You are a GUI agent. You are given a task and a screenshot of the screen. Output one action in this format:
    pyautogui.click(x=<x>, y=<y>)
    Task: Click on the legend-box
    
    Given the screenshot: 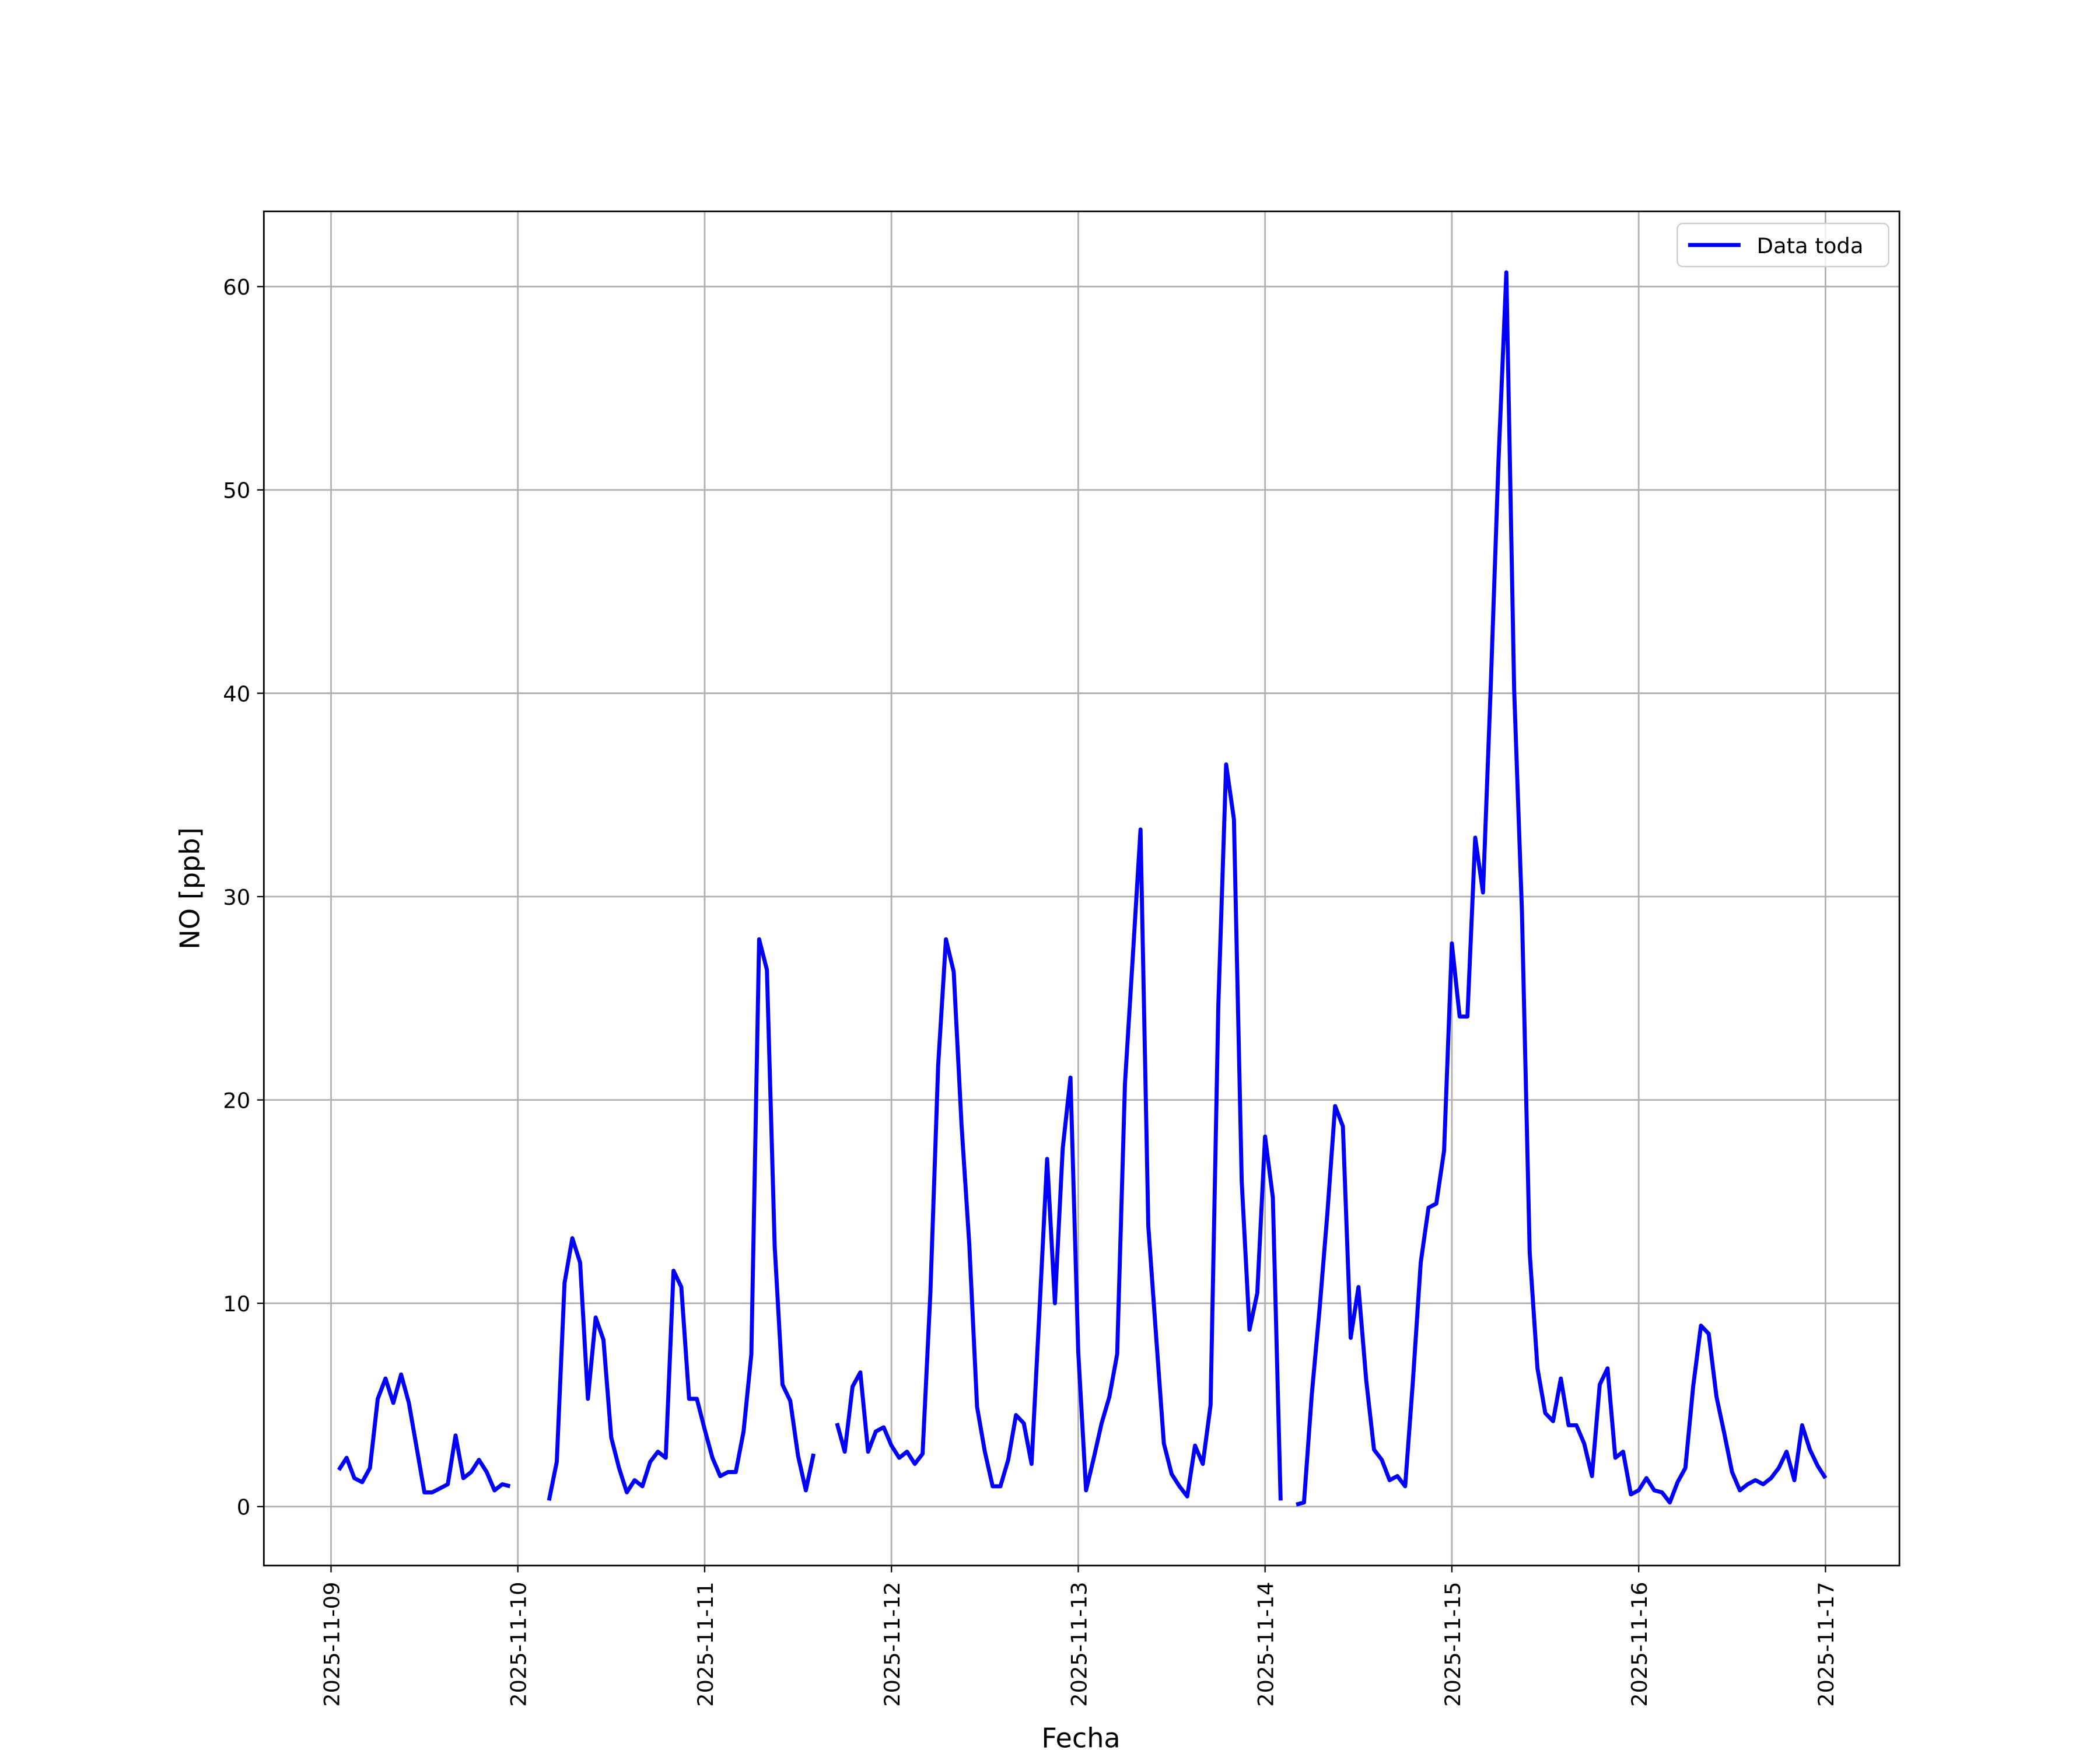 What is the action you would take?
    pyautogui.click(x=1782, y=245)
    